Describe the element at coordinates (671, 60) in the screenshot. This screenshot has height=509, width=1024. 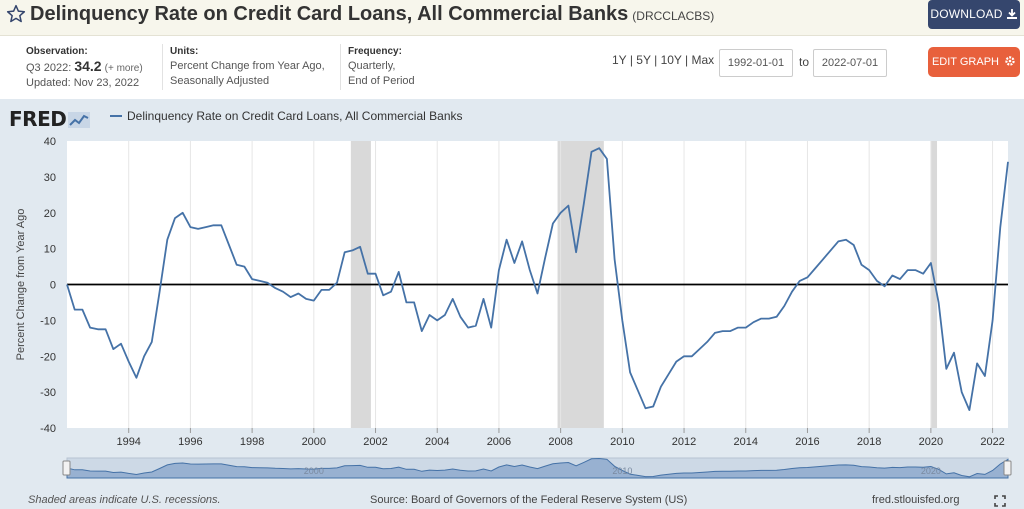
I see `range-10y-button: 10Y` at that location.